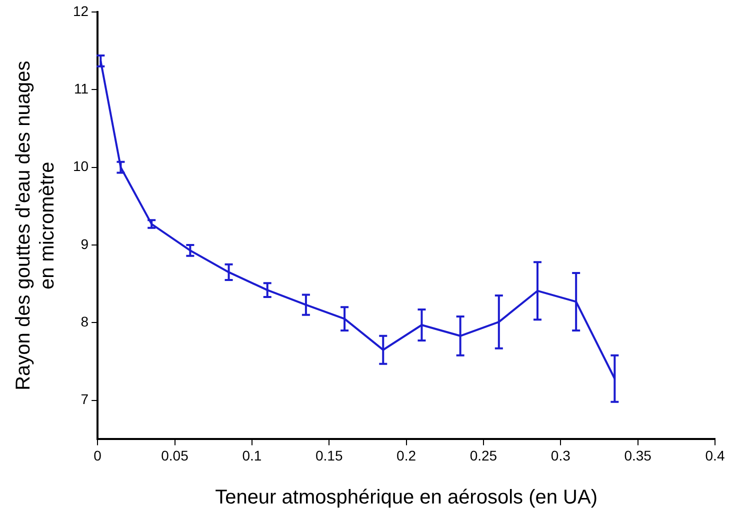  What do you see at coordinates (560, 455) in the screenshot?
I see `x-tick-label: 0.3` at bounding box center [560, 455].